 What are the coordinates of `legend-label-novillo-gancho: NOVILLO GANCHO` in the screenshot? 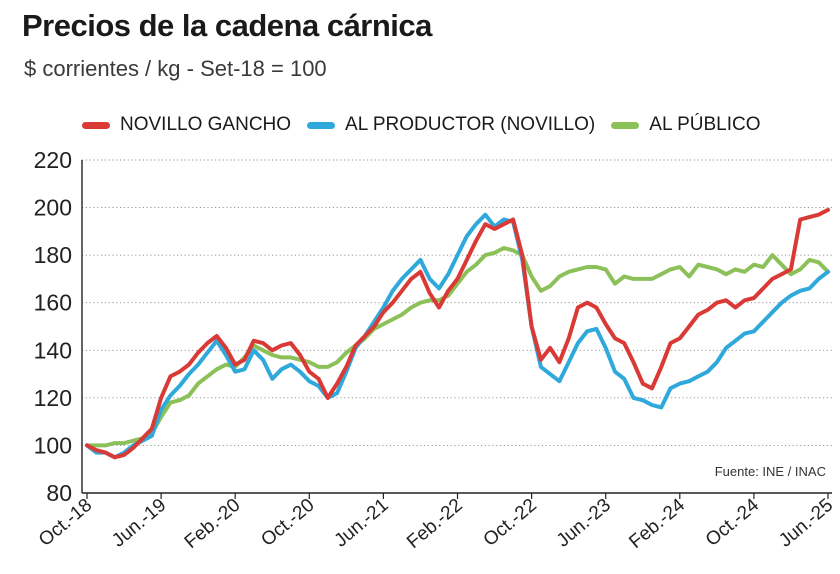 It's located at (206, 124).